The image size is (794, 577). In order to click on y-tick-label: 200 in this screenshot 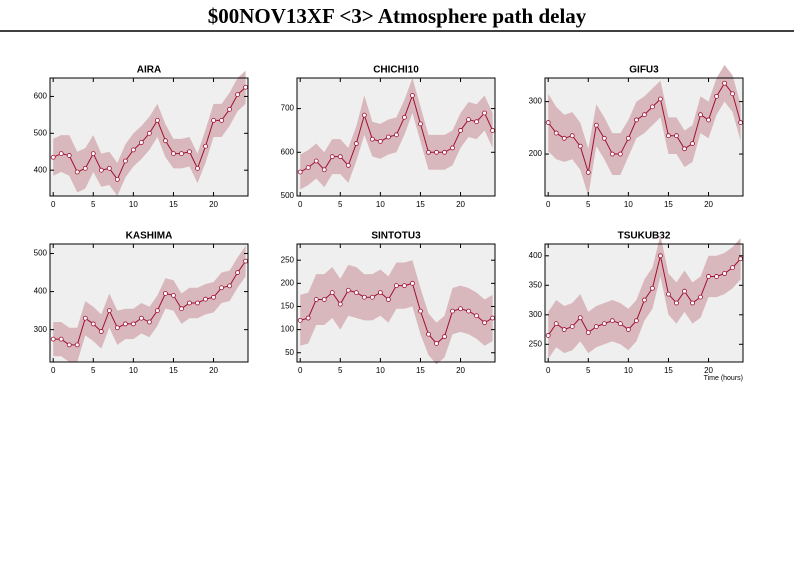, I will do `click(288, 282)`.